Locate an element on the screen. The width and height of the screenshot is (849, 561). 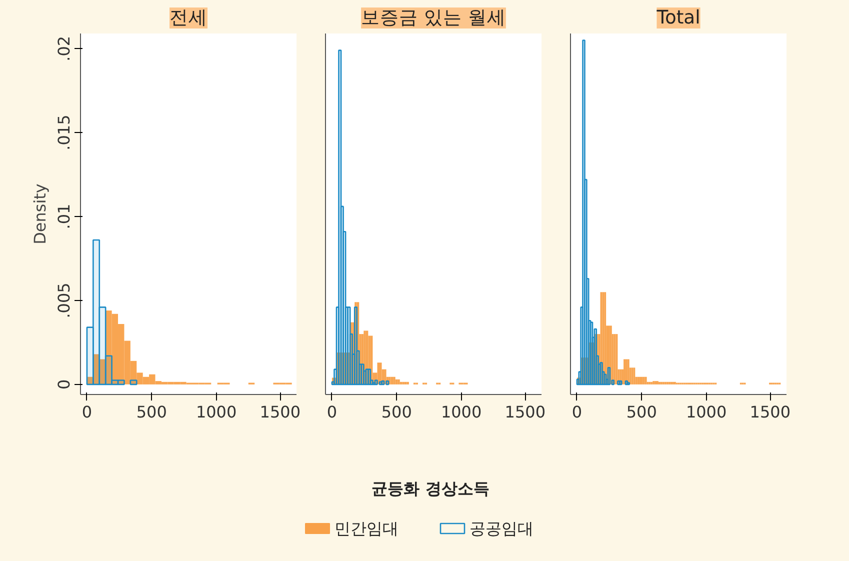
chart-title: 전세 is located at coordinates (189, 18).